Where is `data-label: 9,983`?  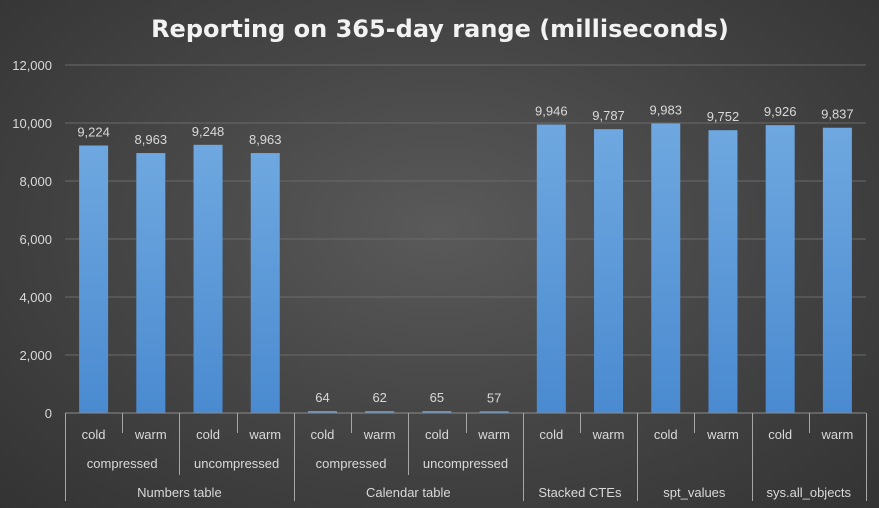
data-label: 9,983 is located at coordinates (665, 109).